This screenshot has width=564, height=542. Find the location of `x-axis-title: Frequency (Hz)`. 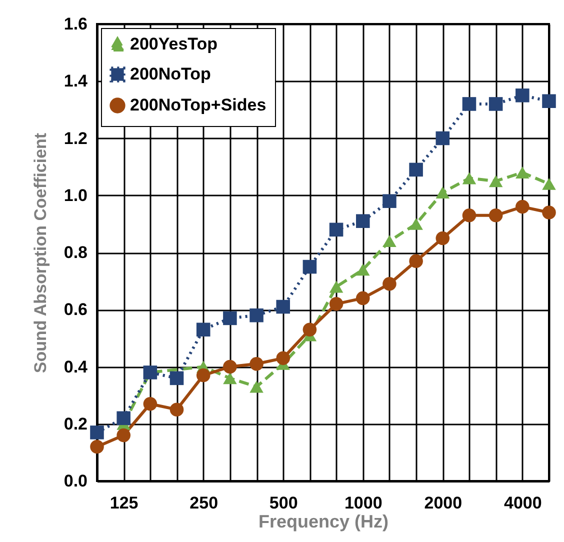

x-axis-title: Frequency (Hz) is located at coordinates (323, 522).